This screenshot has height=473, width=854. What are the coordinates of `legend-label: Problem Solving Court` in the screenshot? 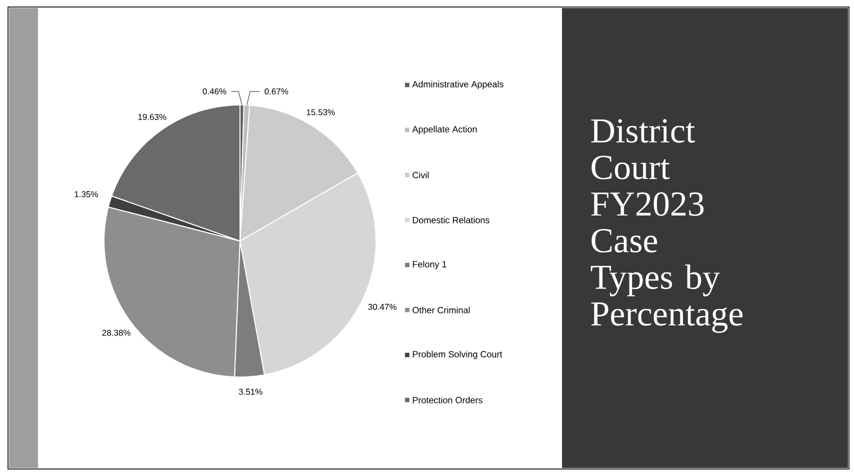 It's located at (457, 355).